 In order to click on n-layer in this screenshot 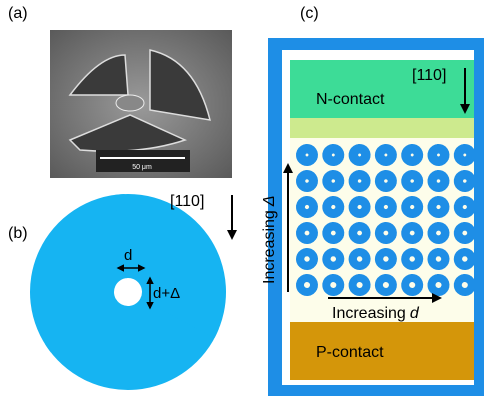, I will do `click(382, 128)`.